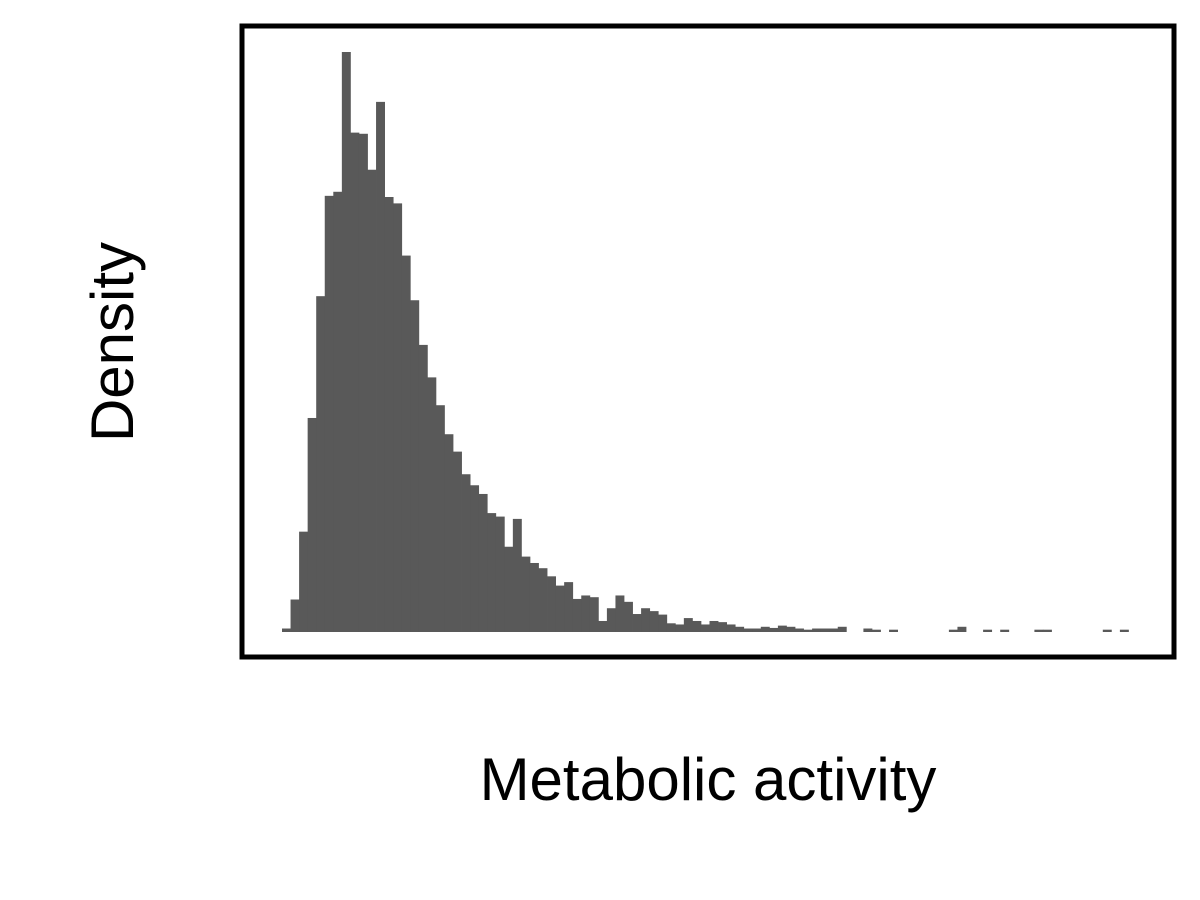  Describe the element at coordinates (708, 779) in the screenshot. I see `x-axis-label: Metabolic activity` at that location.